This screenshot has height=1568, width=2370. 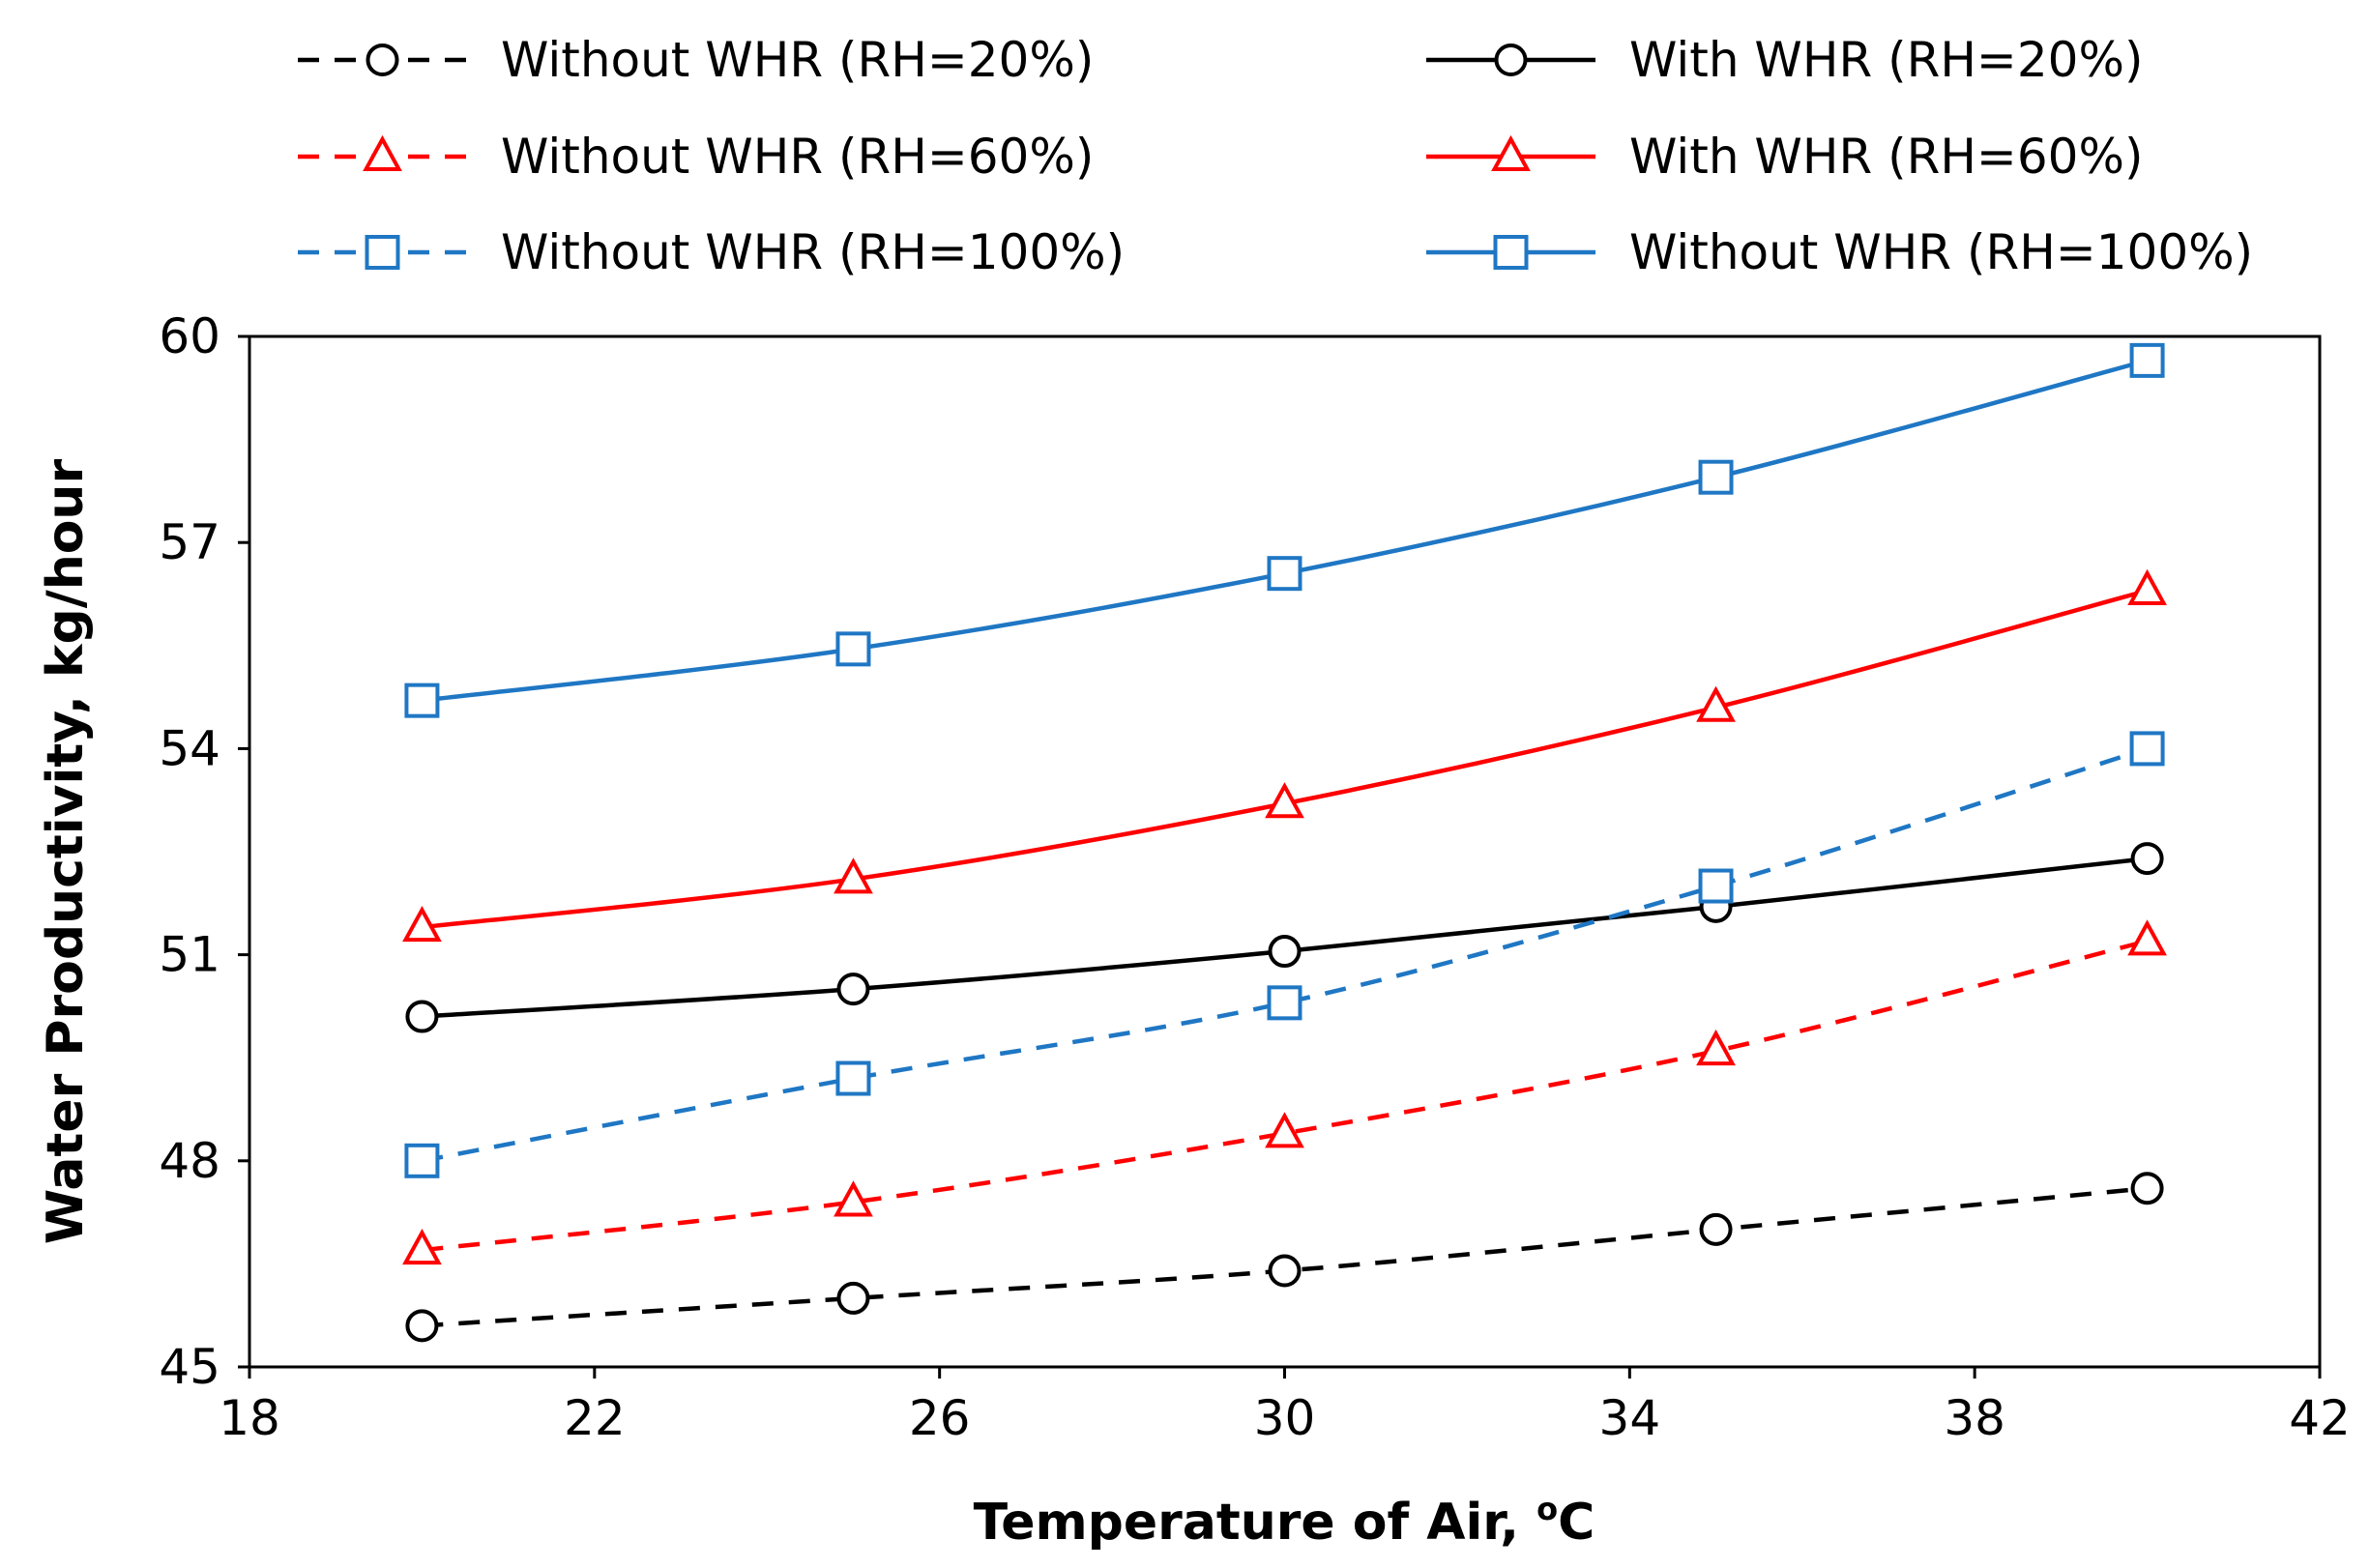 I want to click on legend-label: With WHR (RH=20%), so click(x=1886, y=60).